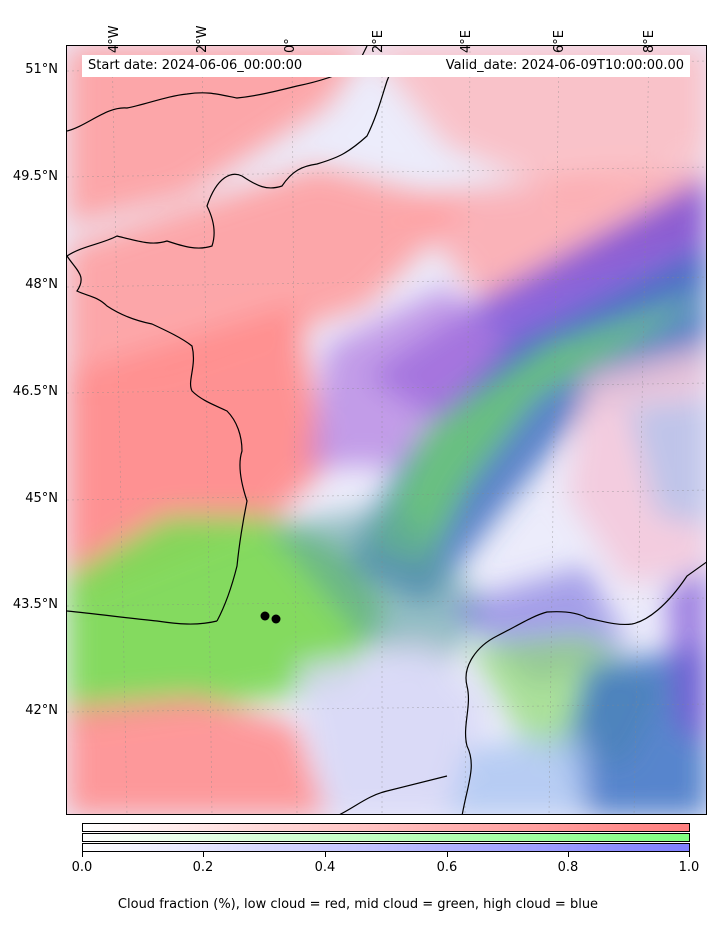 This screenshot has height=926, width=716. I want to click on lon-label: 4°E, so click(466, 41).